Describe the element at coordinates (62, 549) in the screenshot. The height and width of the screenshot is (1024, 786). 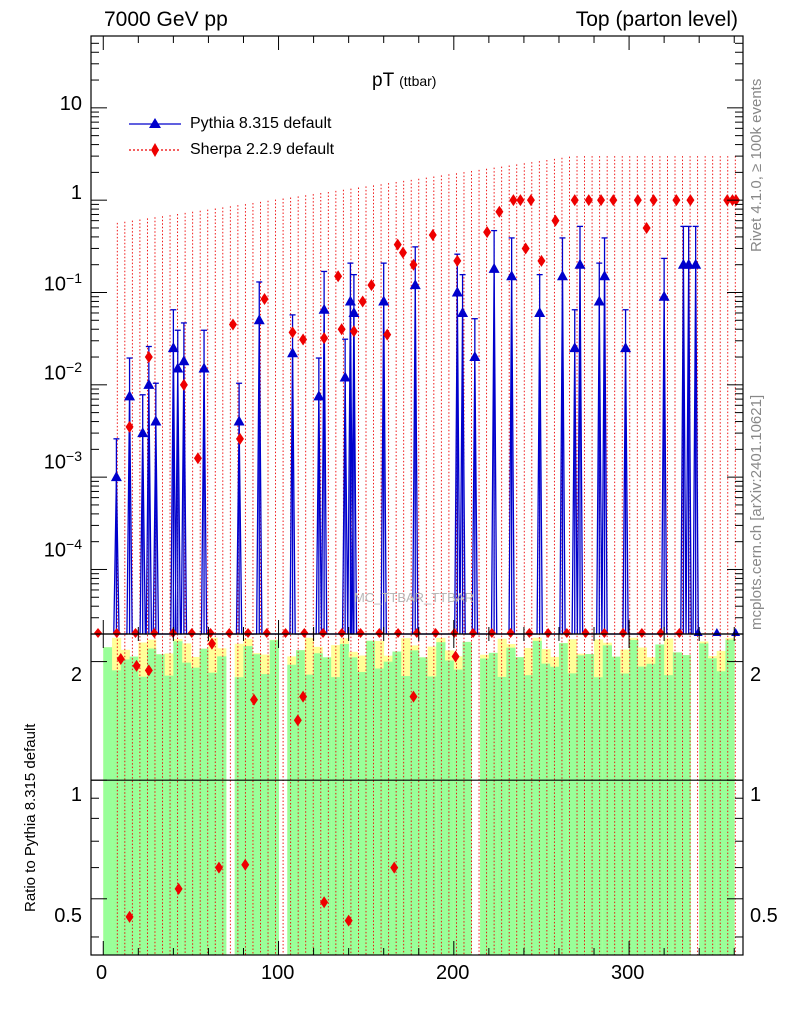
I see `main-y-tick-1e-4: 10⁻⁴` at that location.